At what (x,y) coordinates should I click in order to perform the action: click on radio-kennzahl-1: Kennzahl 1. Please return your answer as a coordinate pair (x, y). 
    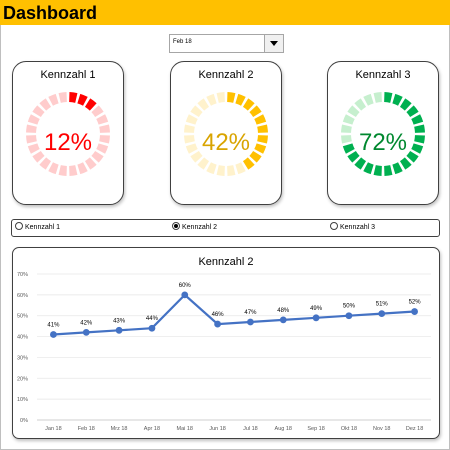
    Looking at the image, I should click on (37, 226).